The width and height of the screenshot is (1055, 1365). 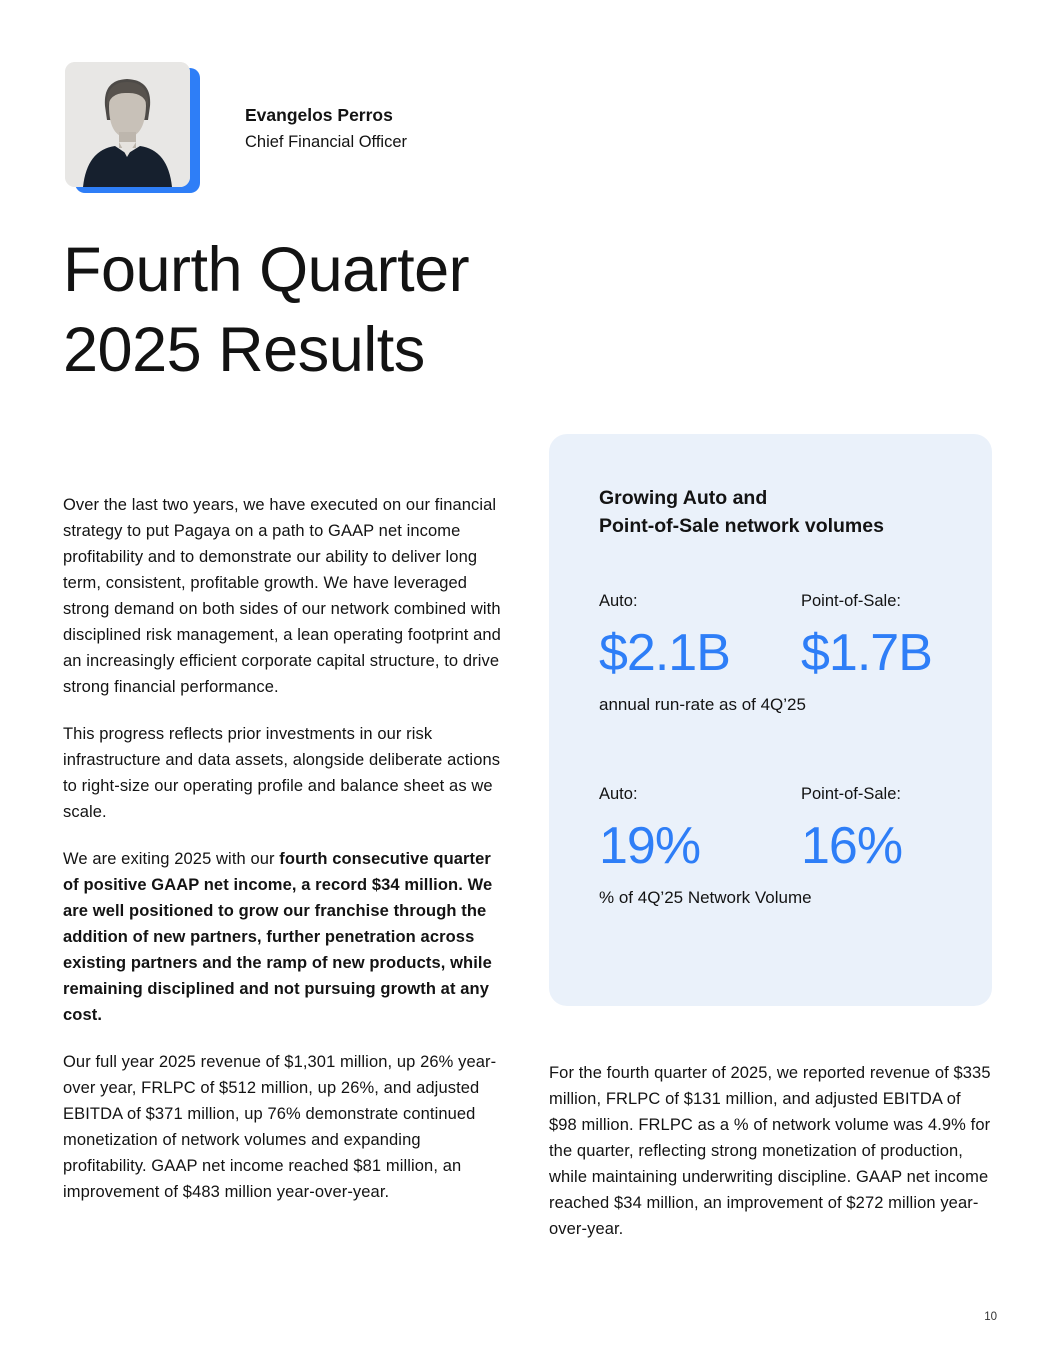 I want to click on cfo-portrait, so click(x=127, y=124).